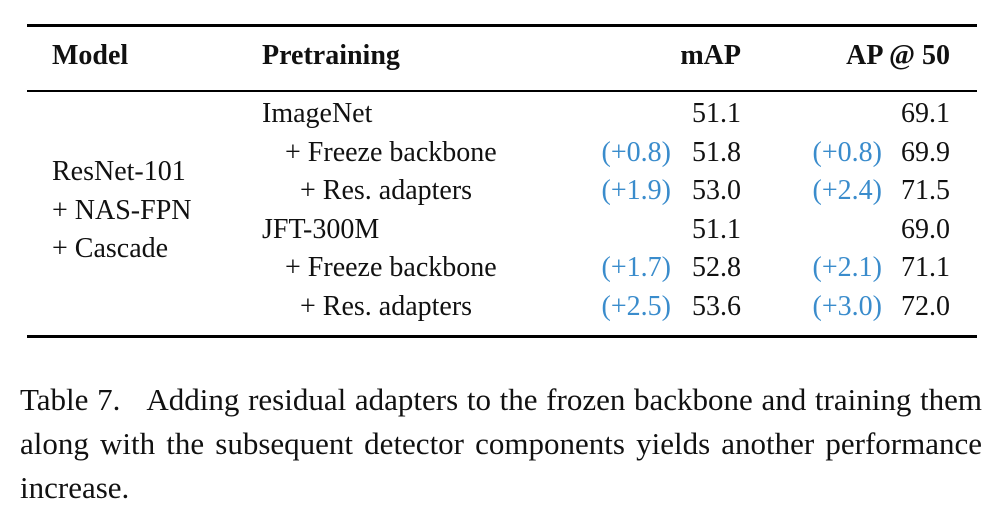 Image resolution: width=1002 pixels, height=517 pixels. Describe the element at coordinates (119, 171) in the screenshot. I see `model-line: ResNet-101` at that location.